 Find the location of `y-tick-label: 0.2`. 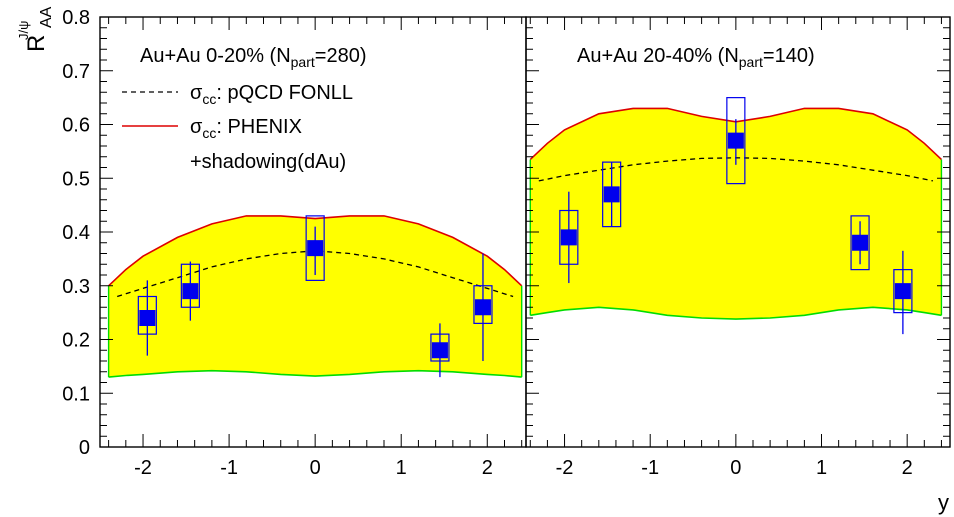

y-tick-label: 0.2 is located at coordinates (76, 341).